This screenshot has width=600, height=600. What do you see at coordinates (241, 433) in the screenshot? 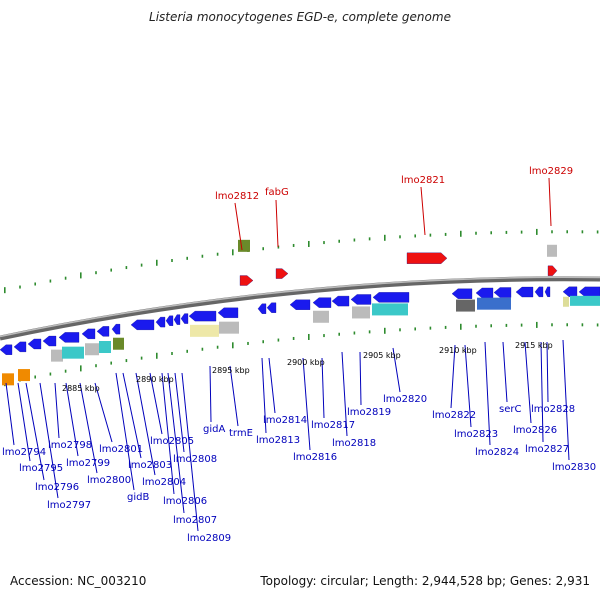
I see `gene-label-trmE: trmE` at bounding box center [241, 433].